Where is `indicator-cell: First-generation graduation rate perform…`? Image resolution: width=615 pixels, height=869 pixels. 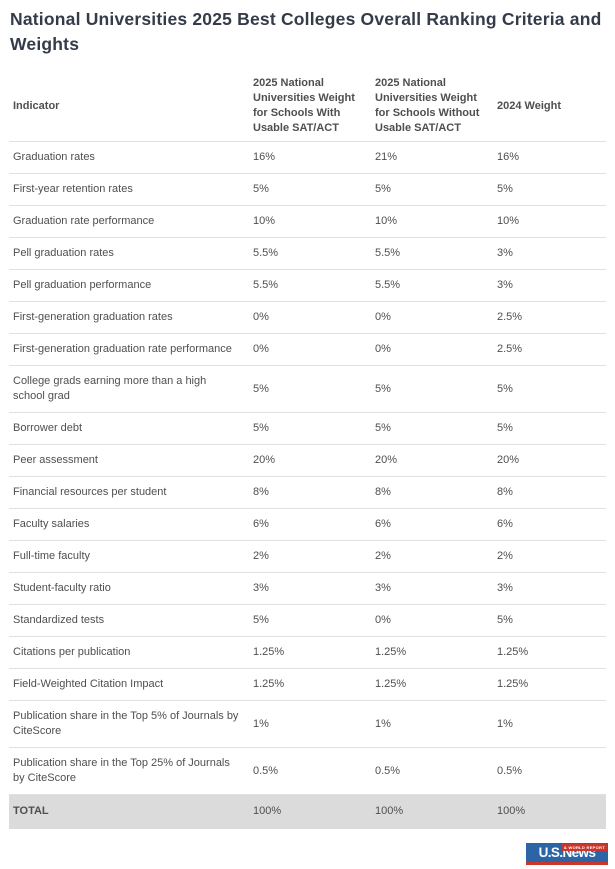
indicator-cell: First-generation graduation rate perform… is located at coordinates (129, 349).